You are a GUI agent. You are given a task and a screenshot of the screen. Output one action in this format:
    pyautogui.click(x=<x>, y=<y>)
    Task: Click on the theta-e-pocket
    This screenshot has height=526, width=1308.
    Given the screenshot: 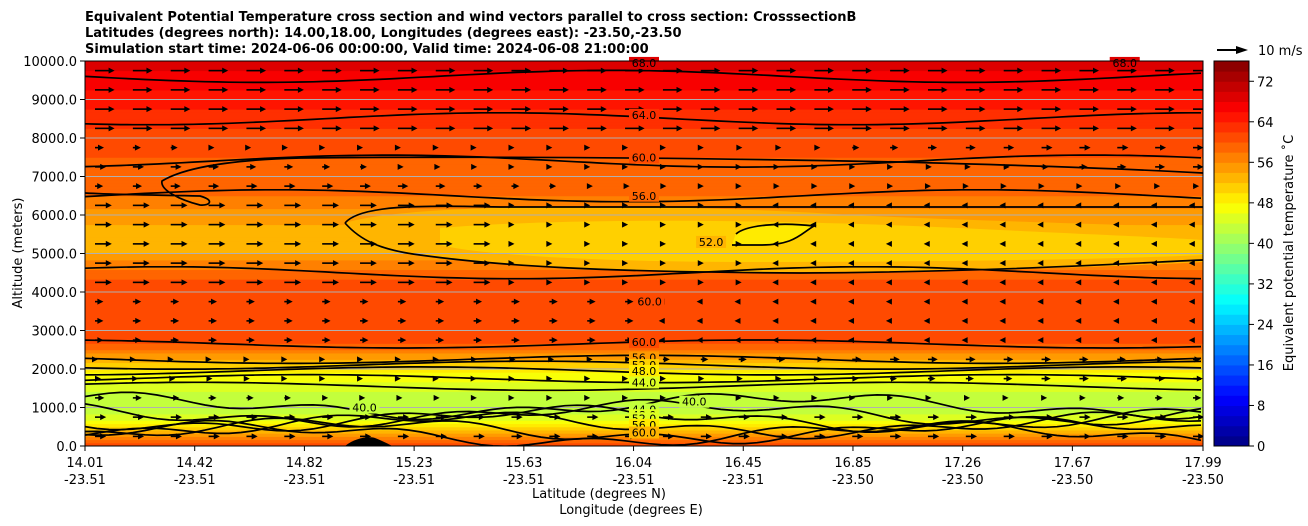 What is the action you would take?
    pyautogui.click(x=773, y=235)
    